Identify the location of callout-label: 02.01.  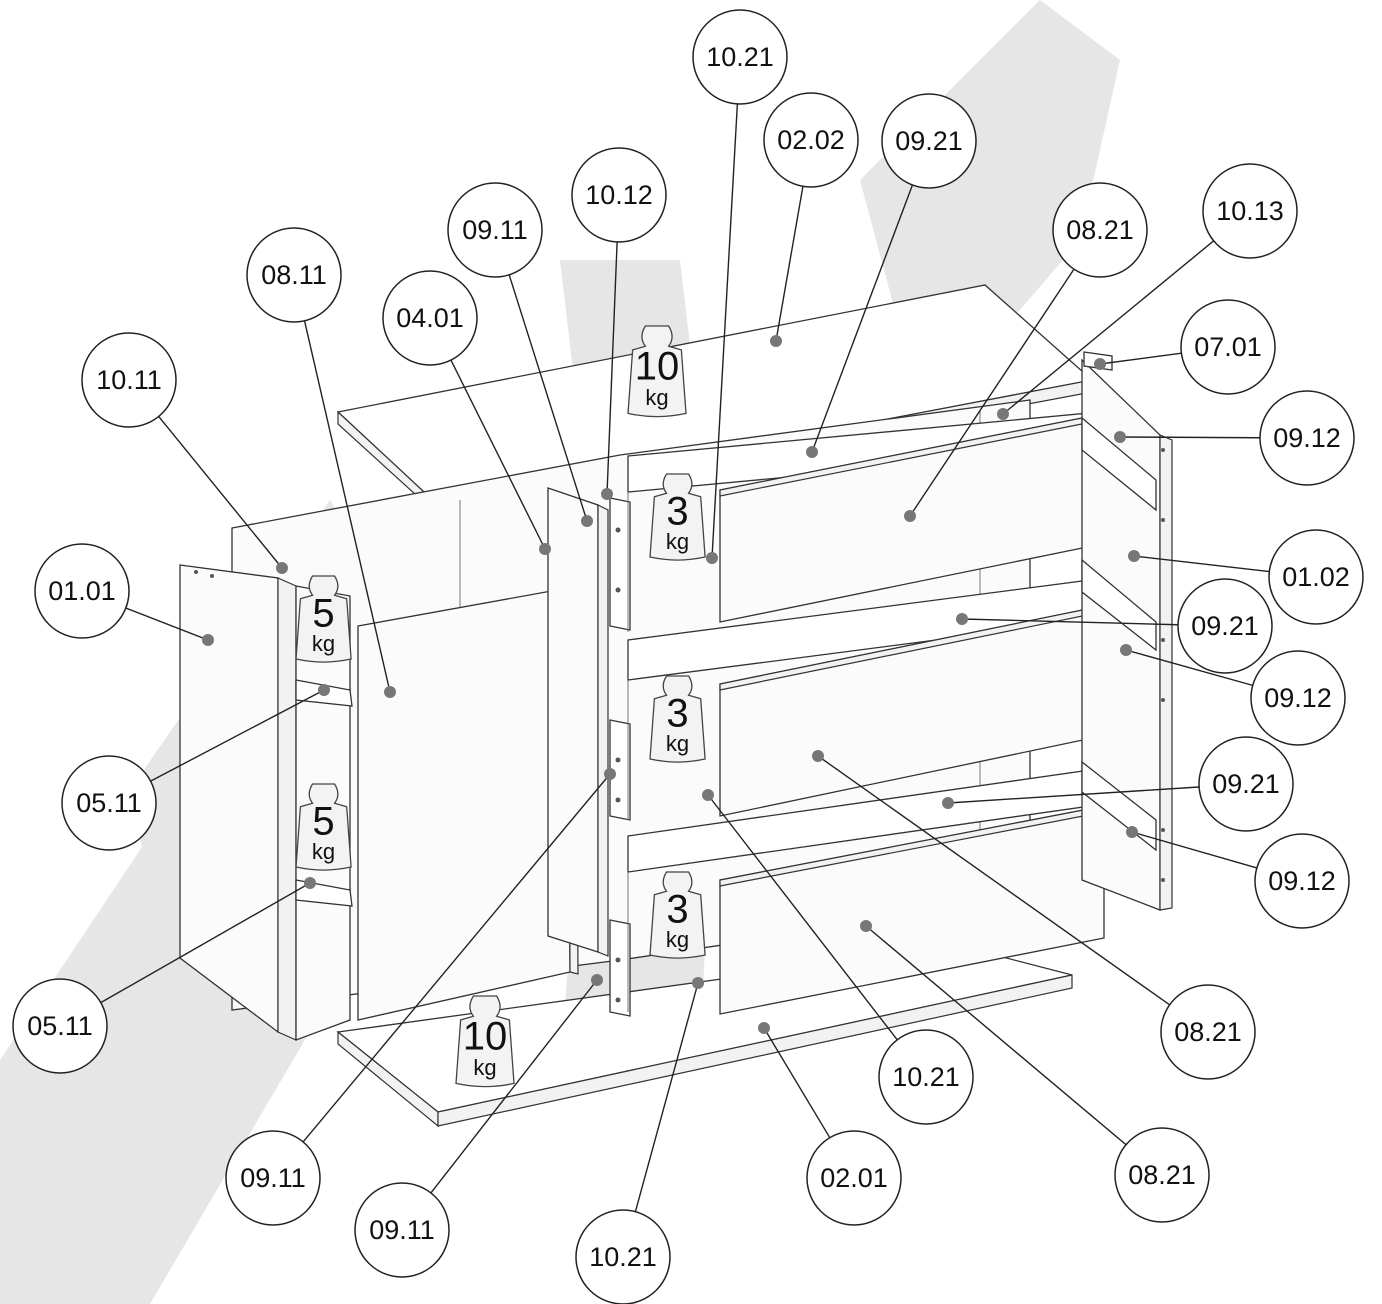
(854, 1178).